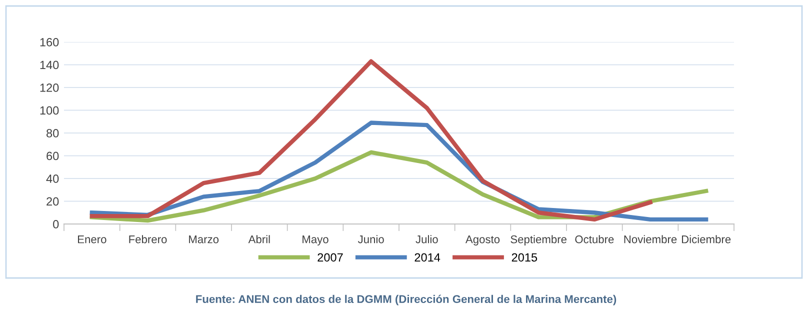 The height and width of the screenshot is (336, 812). I want to click on y-tick-label: 0, so click(56, 224).